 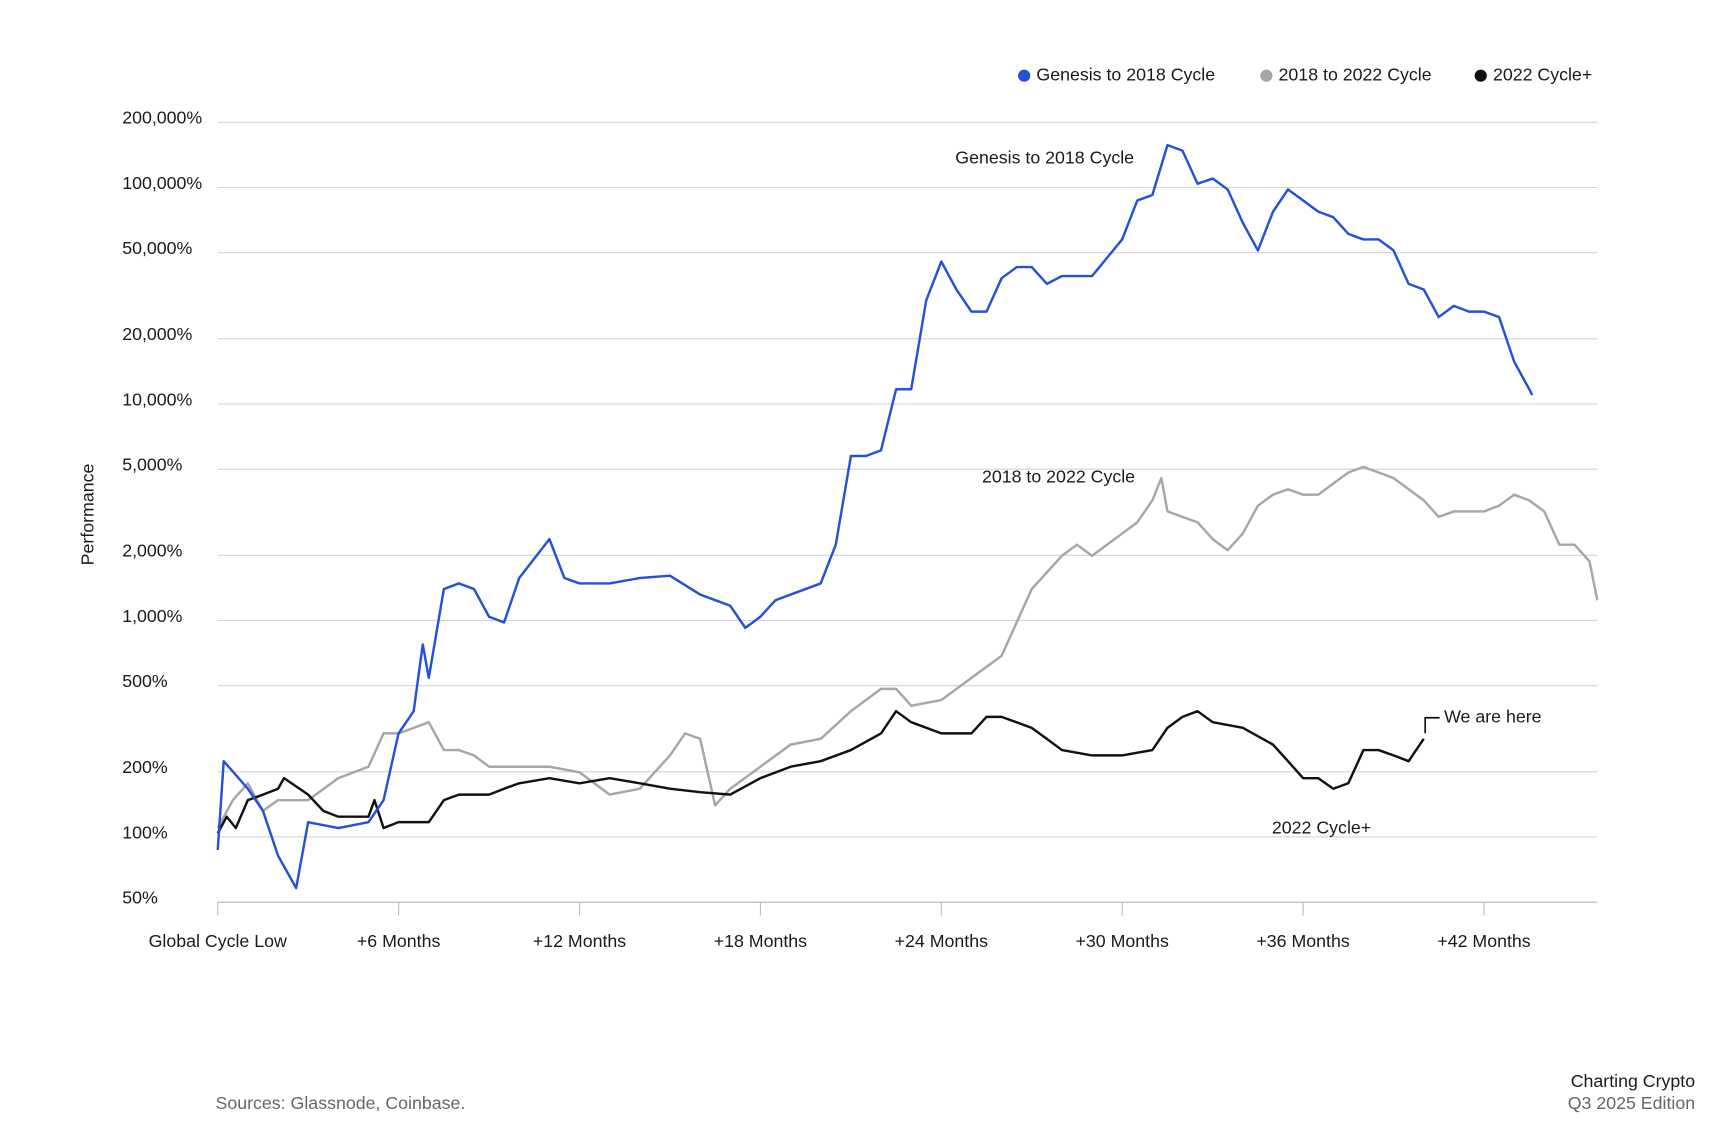 I want to click on annotation: 2018 to 2022 Cycle, so click(x=1058, y=476).